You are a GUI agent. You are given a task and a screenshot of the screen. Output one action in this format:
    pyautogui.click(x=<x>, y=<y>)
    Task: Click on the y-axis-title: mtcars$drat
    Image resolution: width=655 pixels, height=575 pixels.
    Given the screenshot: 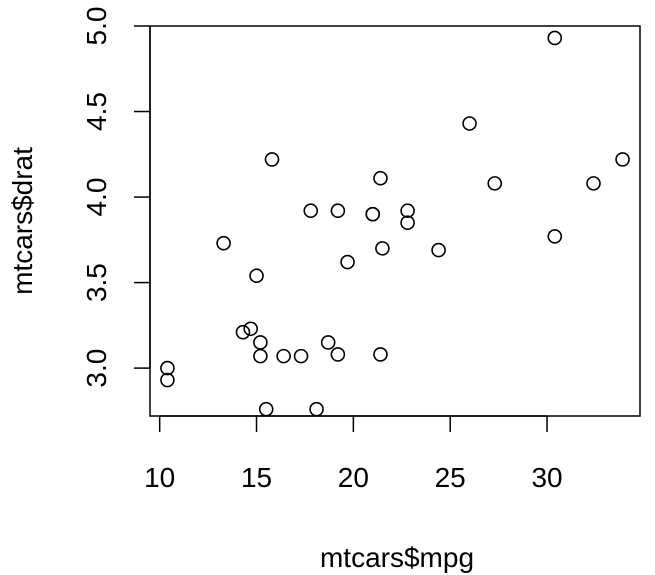 What is the action you would take?
    pyautogui.click(x=22, y=221)
    